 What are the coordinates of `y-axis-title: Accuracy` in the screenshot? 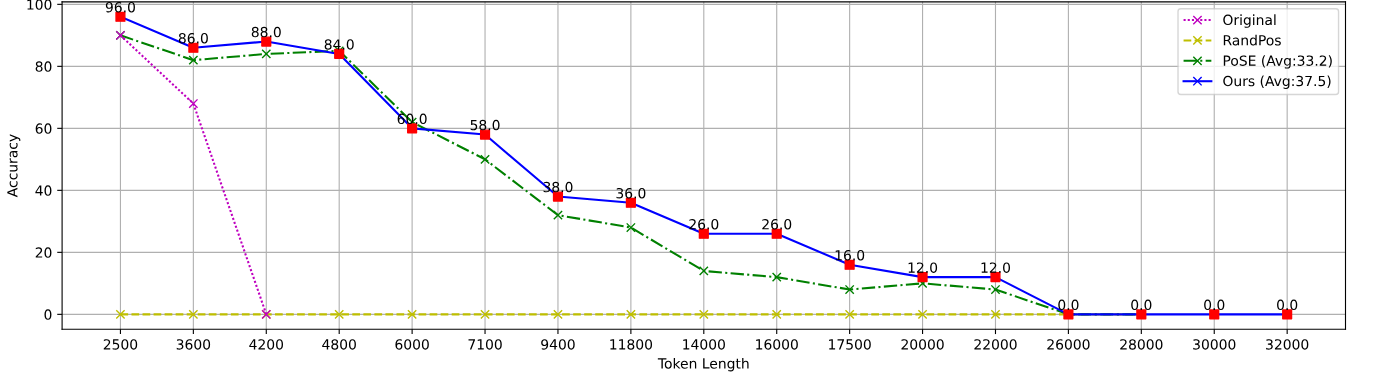 It's located at (14, 166).